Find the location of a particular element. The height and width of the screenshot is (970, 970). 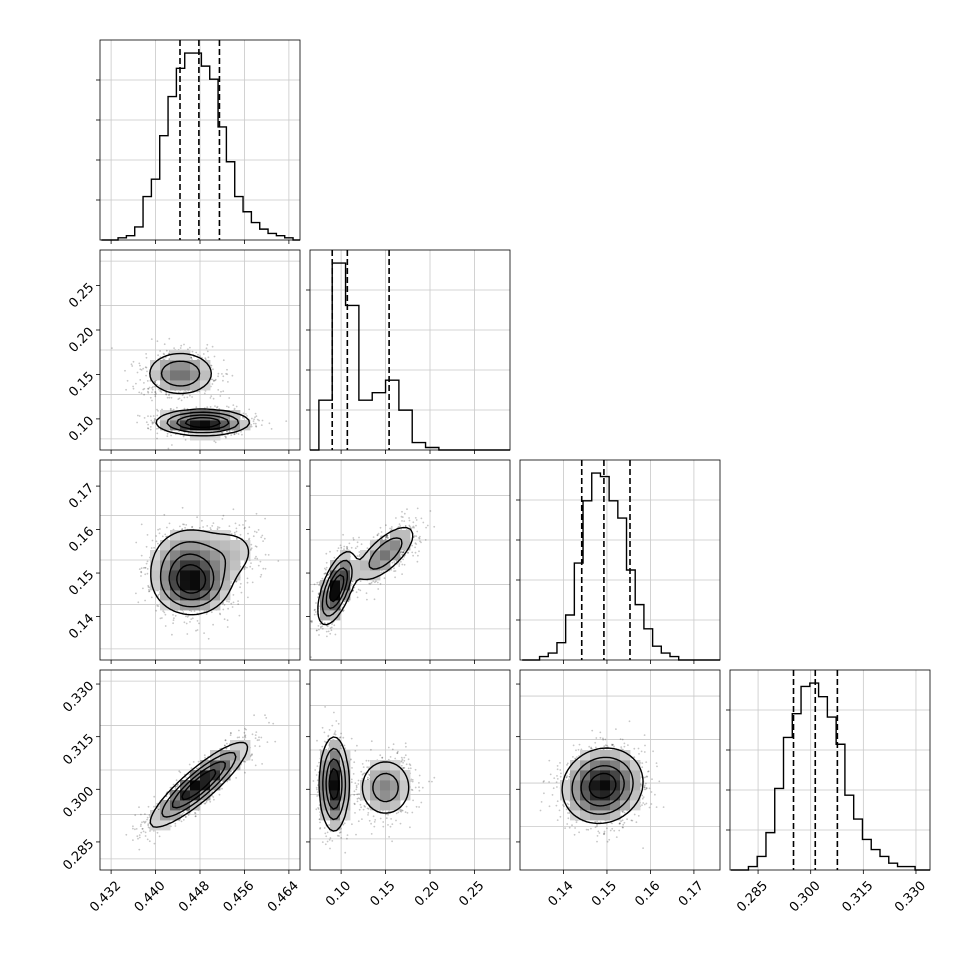

y-tick-label: 0.20 is located at coordinates (81, 340).